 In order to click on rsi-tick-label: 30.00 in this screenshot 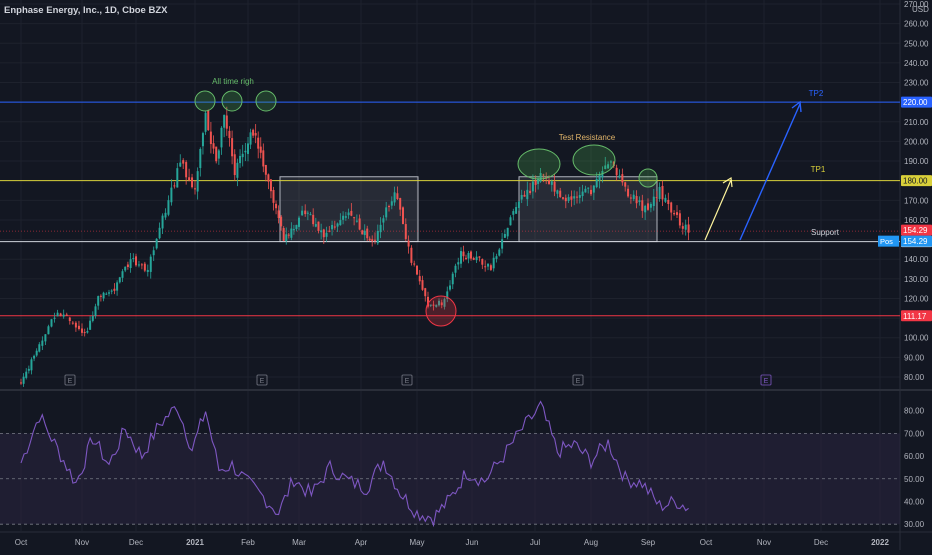, I will do `click(914, 524)`.